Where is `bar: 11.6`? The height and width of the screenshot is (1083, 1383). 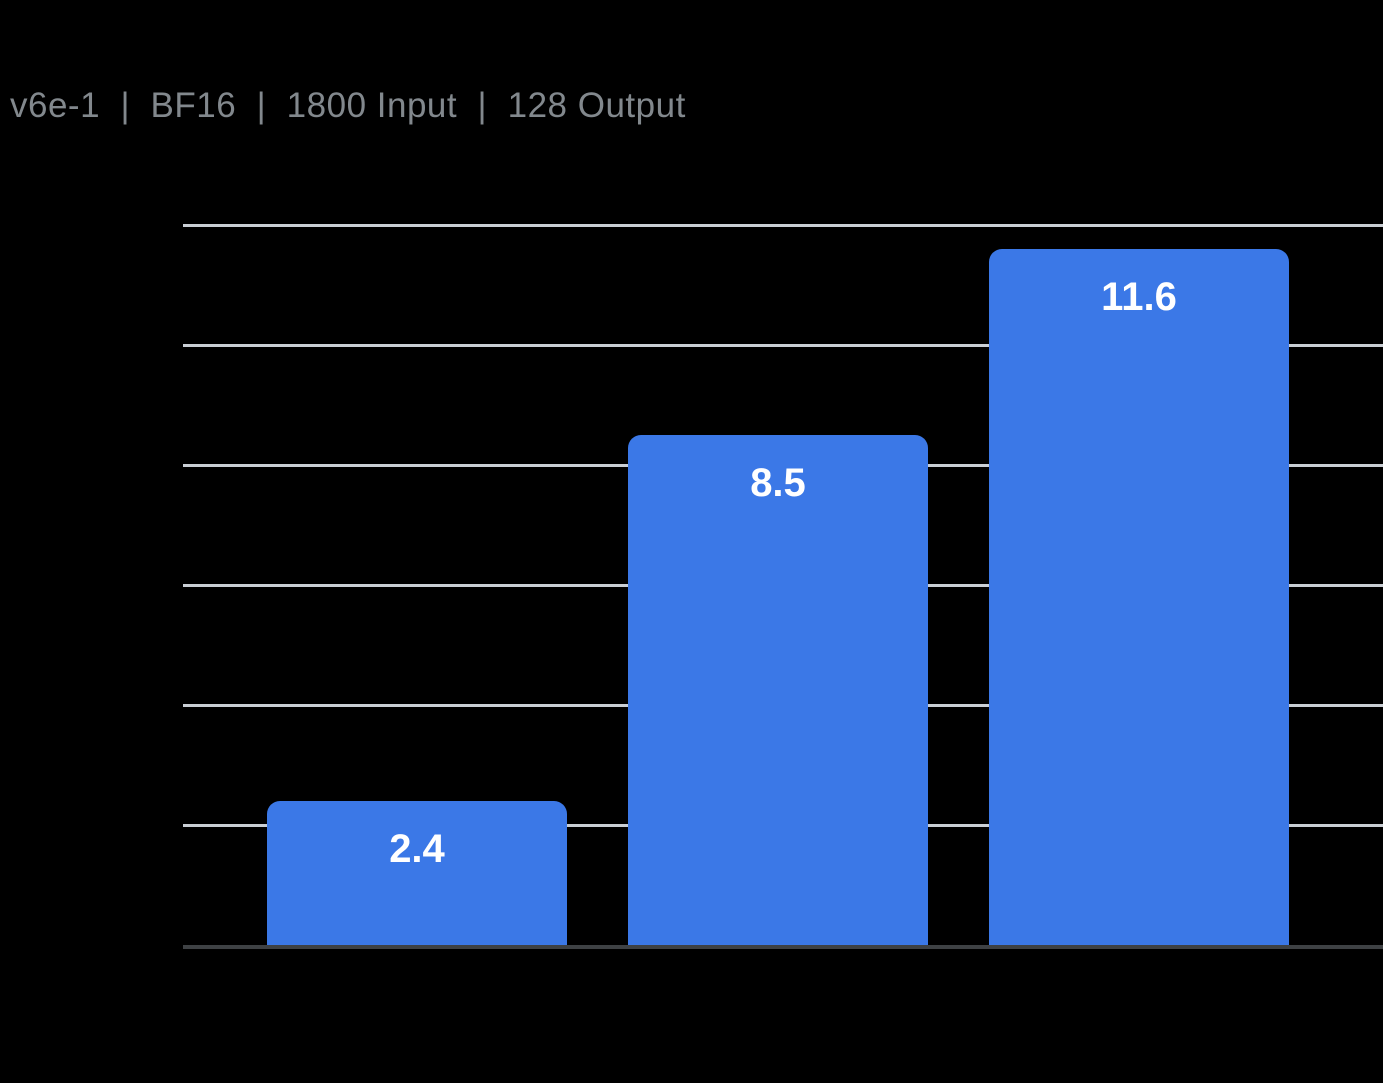
bar: 11.6 is located at coordinates (1139, 597).